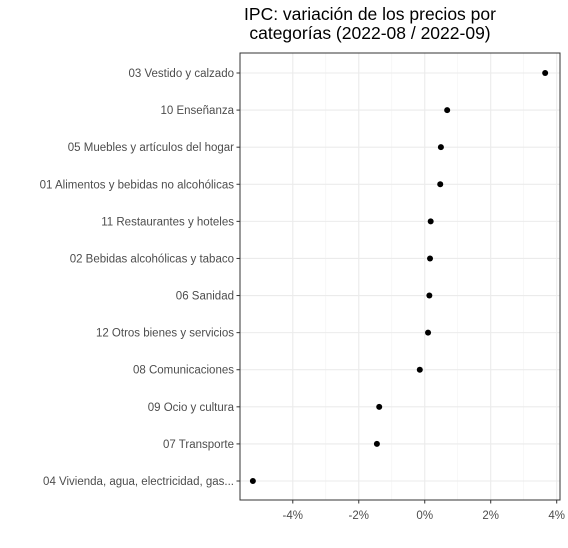 The height and width of the screenshot is (548, 568). Describe the element at coordinates (137, 185) in the screenshot. I see `y-tick-label: 01 Alimentos y bebidas no alcohólicas` at that location.